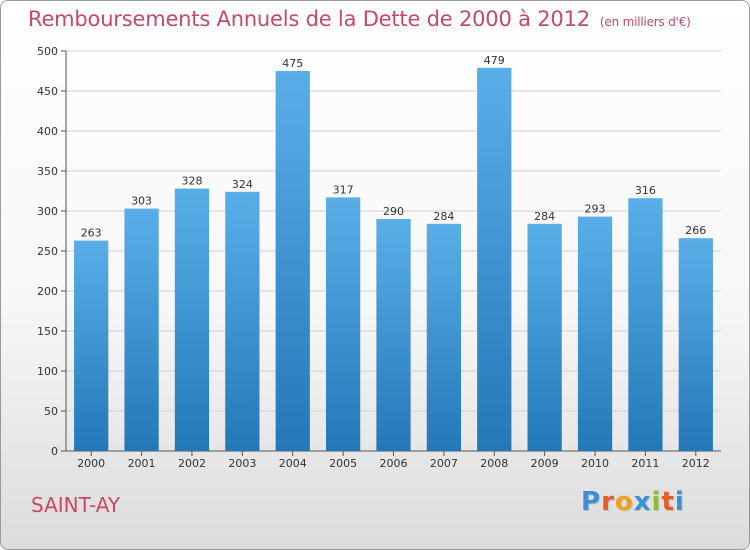 The width and height of the screenshot is (750, 550). What do you see at coordinates (47, 171) in the screenshot?
I see `y-tick-label: 350` at bounding box center [47, 171].